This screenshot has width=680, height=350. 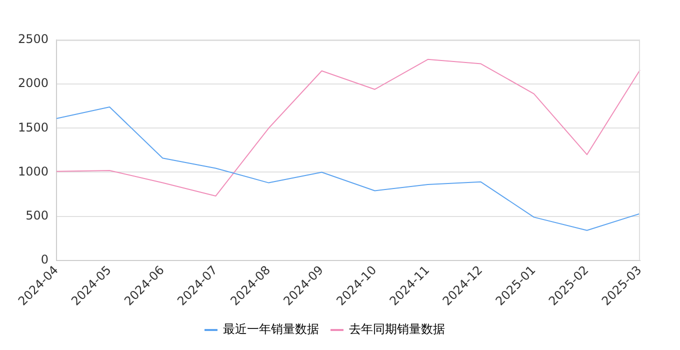 What do you see at coordinates (397, 329) in the screenshot?
I see `legend-label: 去年同期销量数据` at bounding box center [397, 329].